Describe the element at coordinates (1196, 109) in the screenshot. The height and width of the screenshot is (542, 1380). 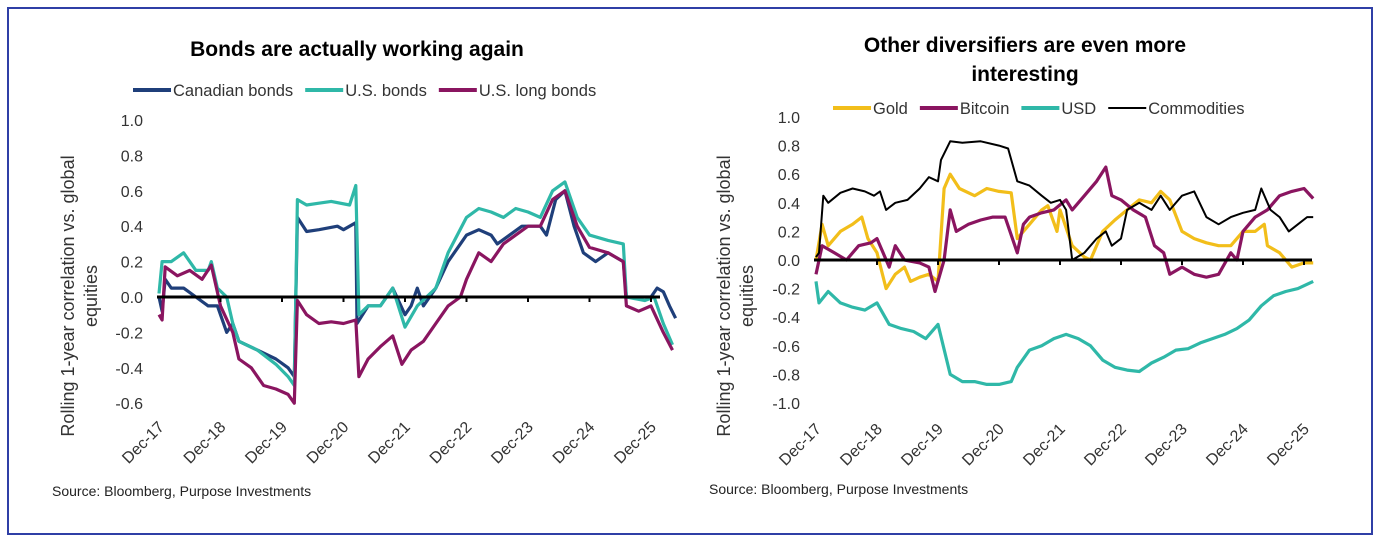
I see `legend-label: Commodities` at that location.